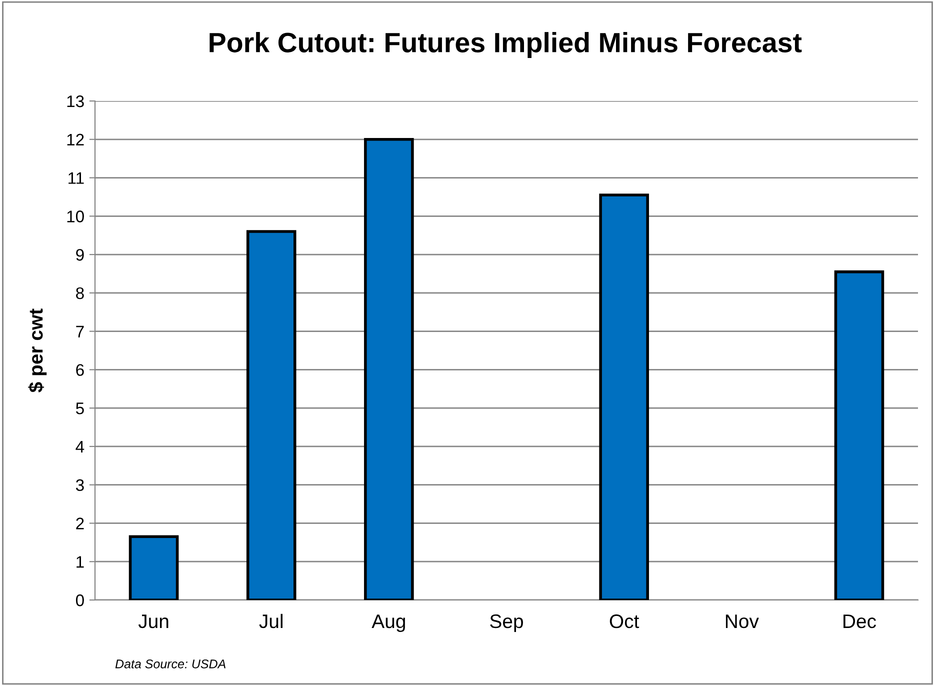  I want to click on x-tick-label: Dec, so click(860, 621).